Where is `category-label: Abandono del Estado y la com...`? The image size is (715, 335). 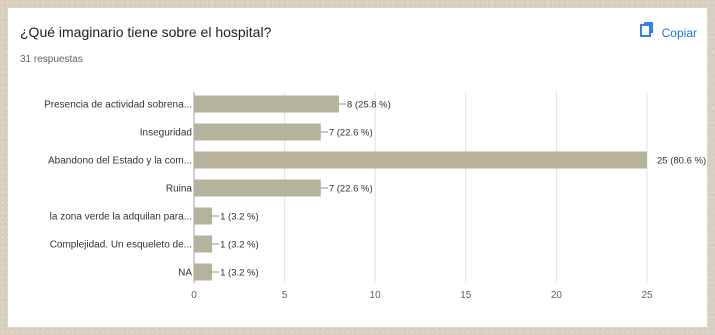 category-label: Abandono del Estado y la com... is located at coordinates (120, 161).